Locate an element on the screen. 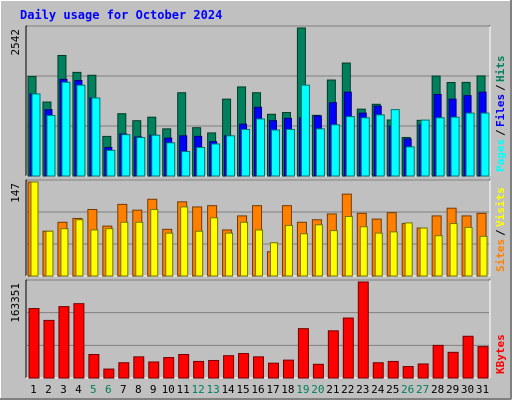 This screenshot has height=400, width=512. x-tick-label-day-30: 30 is located at coordinates (467, 389).